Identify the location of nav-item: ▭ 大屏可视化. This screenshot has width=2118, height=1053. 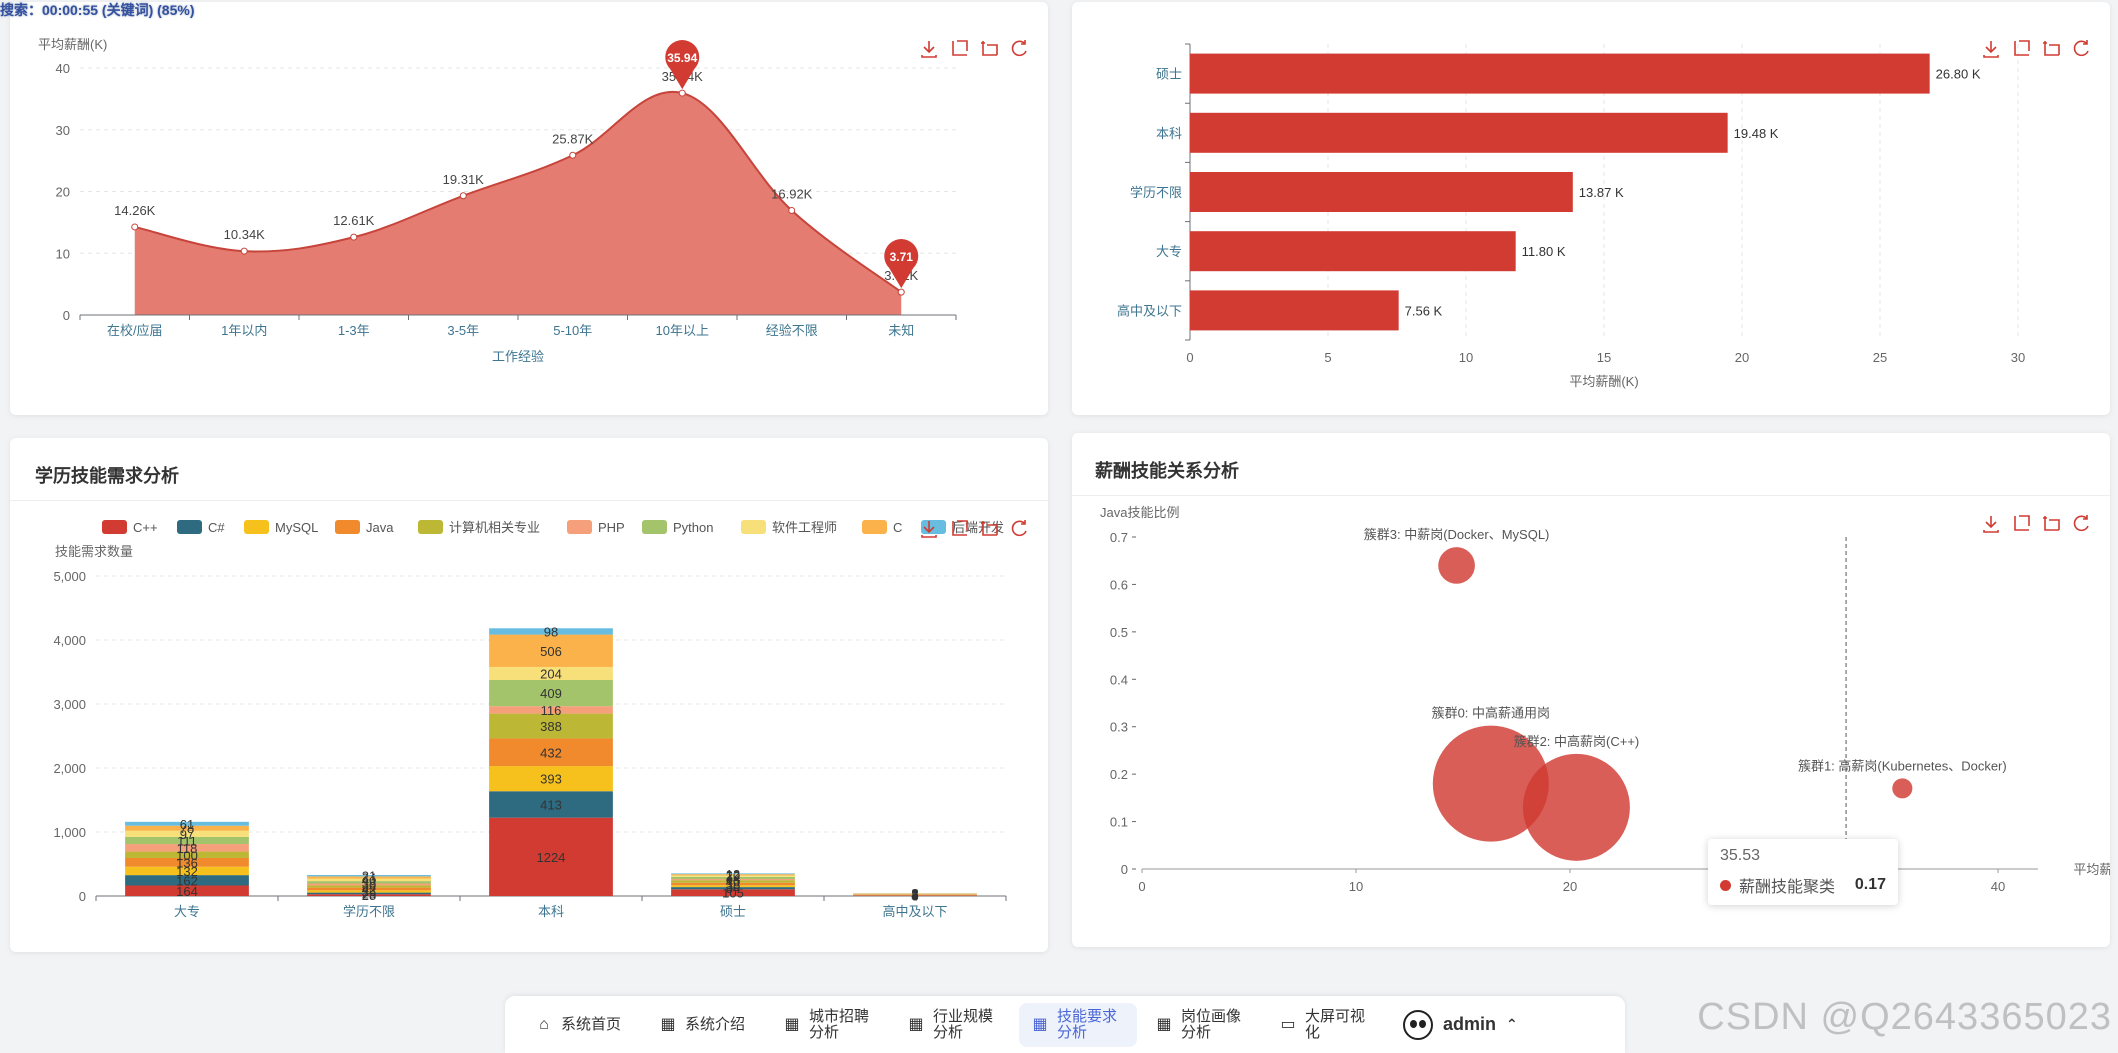
(1326, 1025).